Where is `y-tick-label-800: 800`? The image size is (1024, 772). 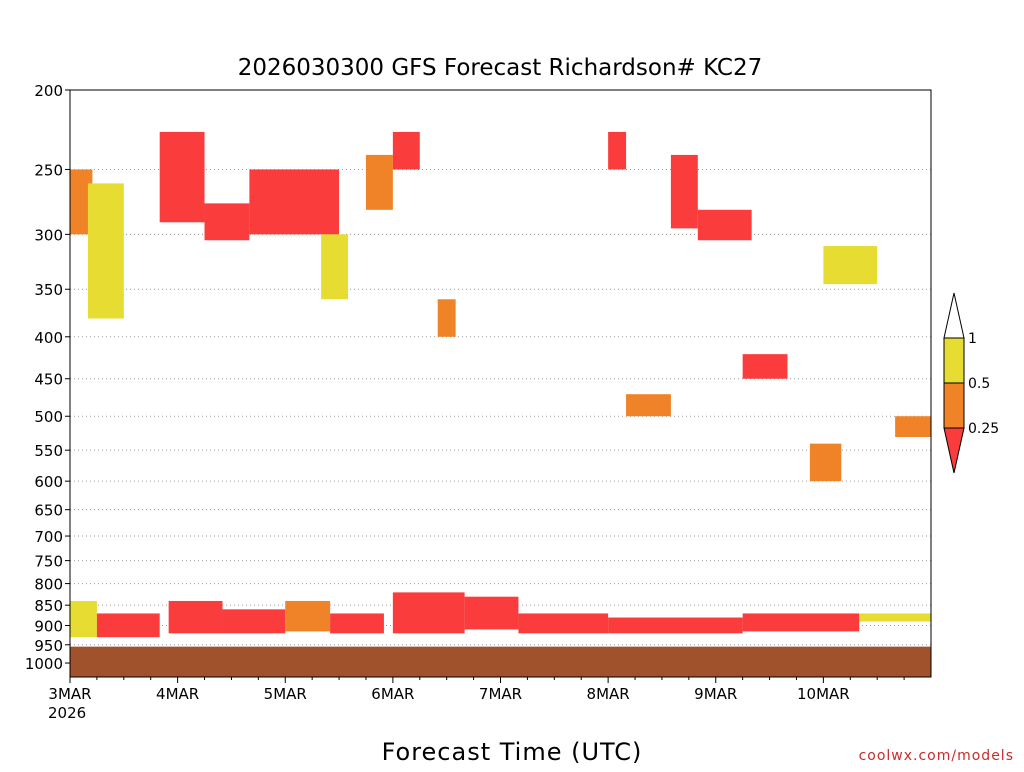
y-tick-label-800: 800 is located at coordinates (48, 585).